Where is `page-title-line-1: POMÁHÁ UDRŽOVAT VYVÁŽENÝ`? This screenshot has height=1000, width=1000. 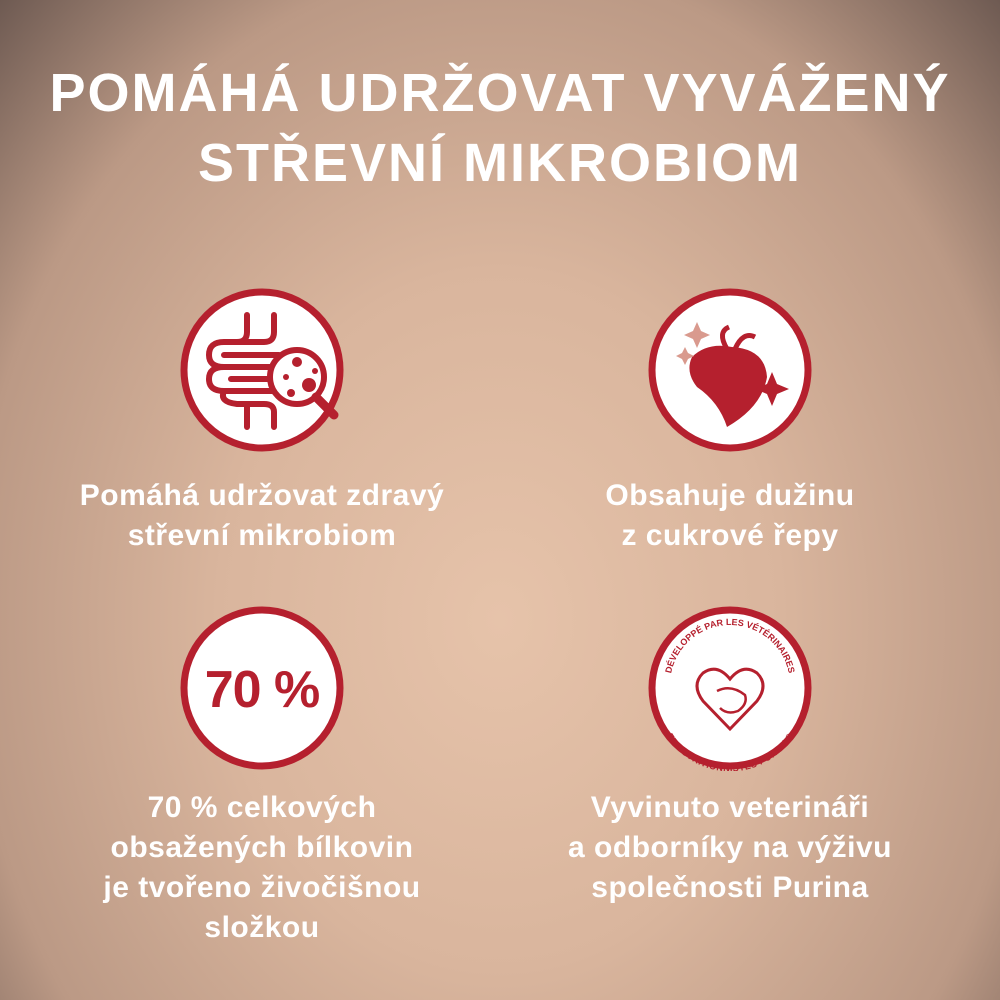
page-title-line-1: POMÁHÁ UDRŽOVAT VYVÁŽENÝ is located at coordinates (500, 93).